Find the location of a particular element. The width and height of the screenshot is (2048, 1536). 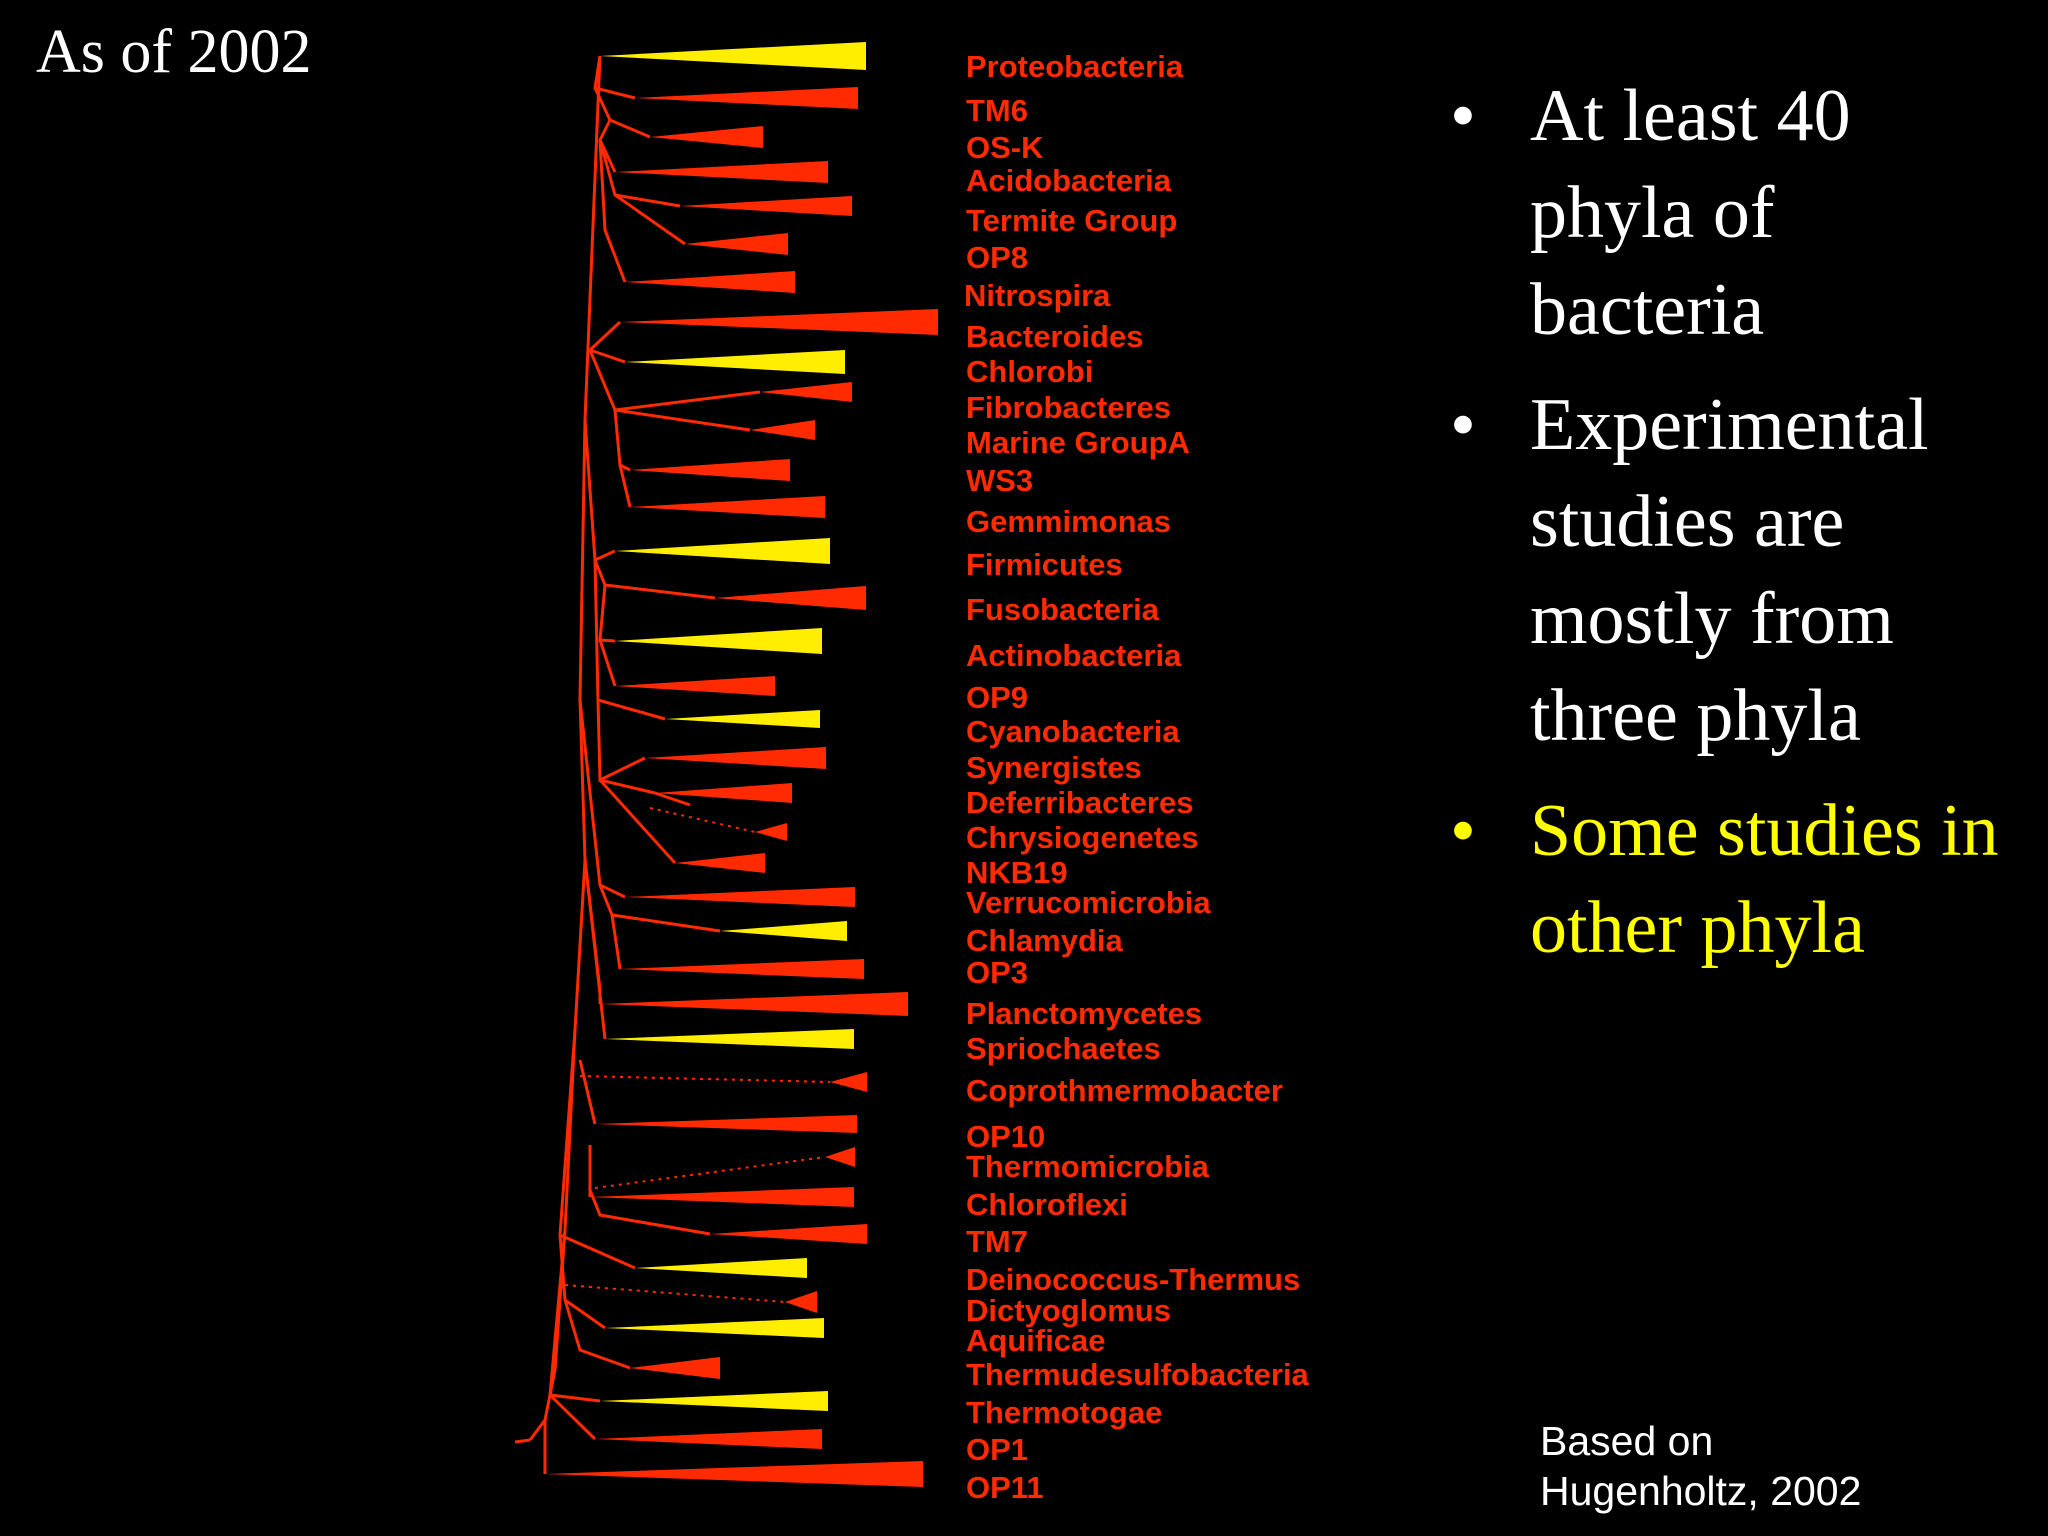

phylum-label: Proteobacteria is located at coordinates (1075, 66).